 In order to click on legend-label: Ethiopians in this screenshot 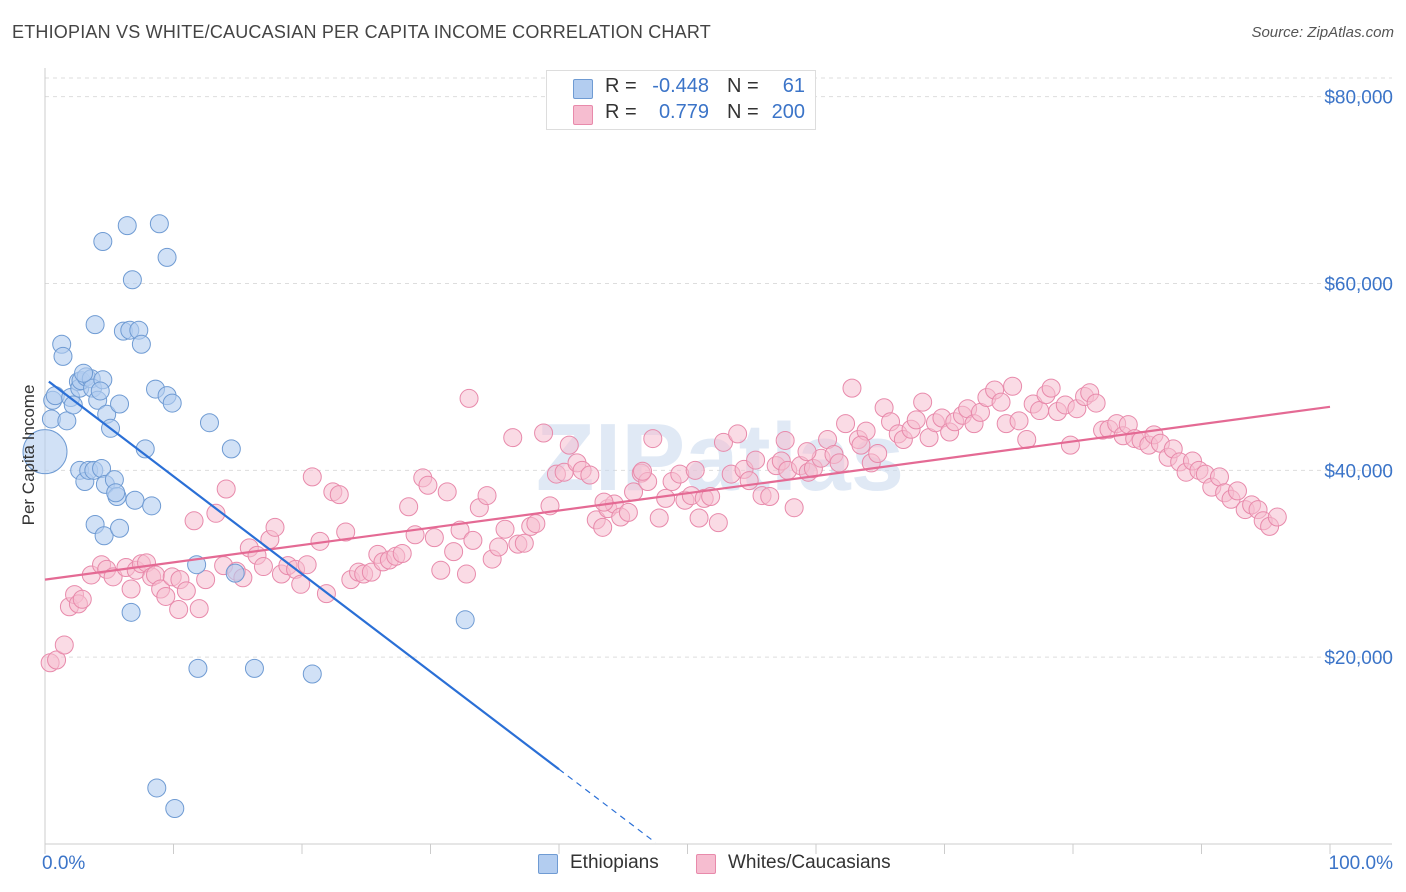, I will do `click(614, 862)`.